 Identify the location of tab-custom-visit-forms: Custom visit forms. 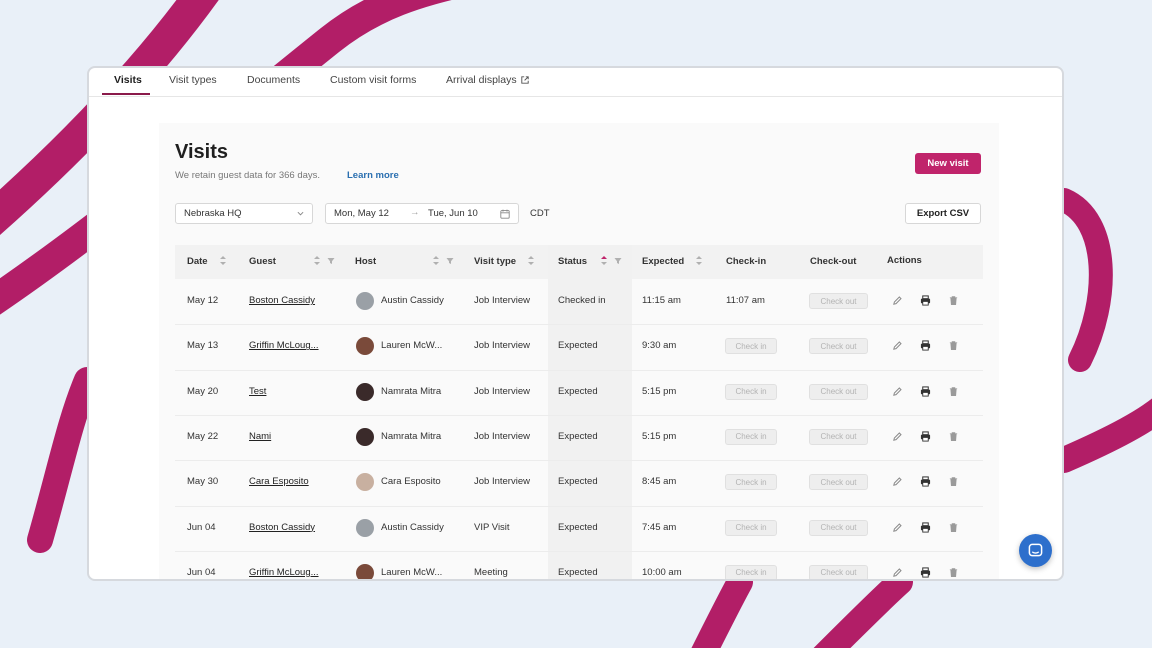
(373, 80).